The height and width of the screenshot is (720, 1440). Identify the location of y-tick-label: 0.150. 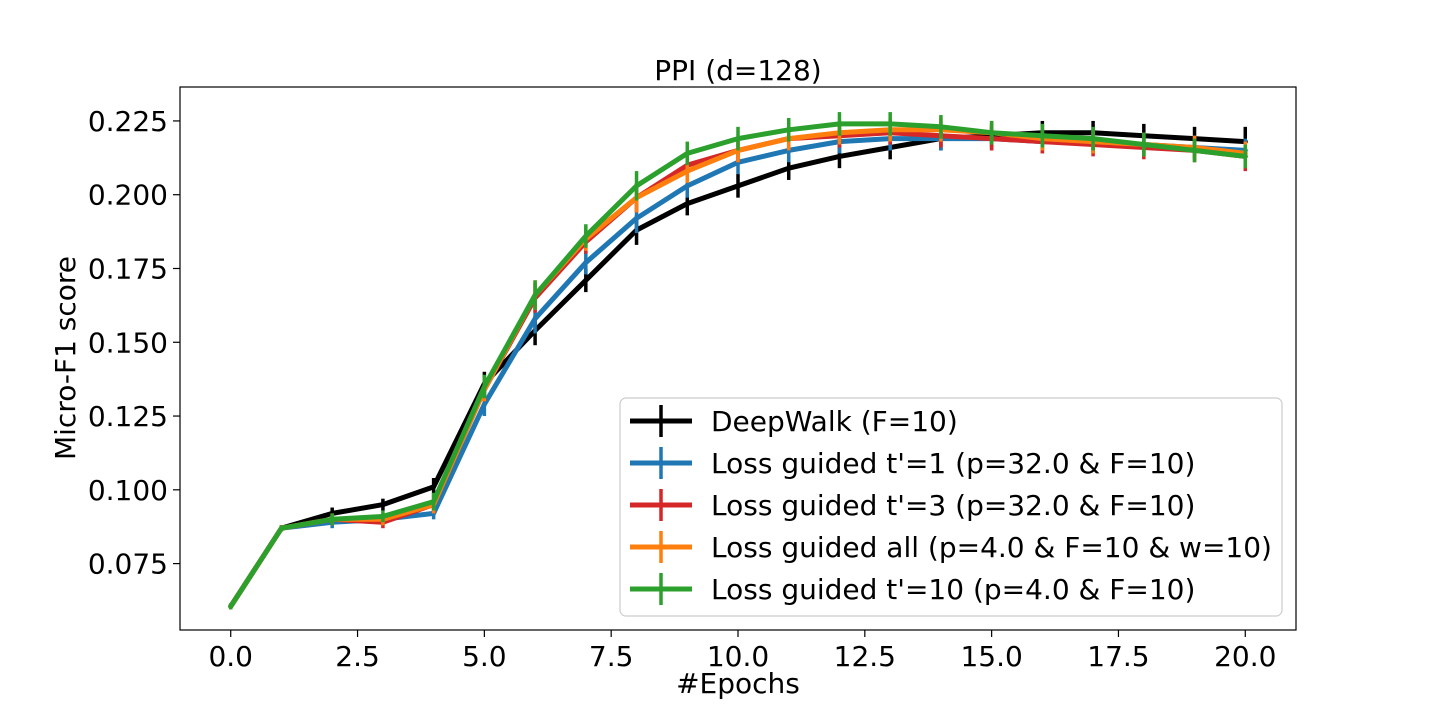
(128, 342).